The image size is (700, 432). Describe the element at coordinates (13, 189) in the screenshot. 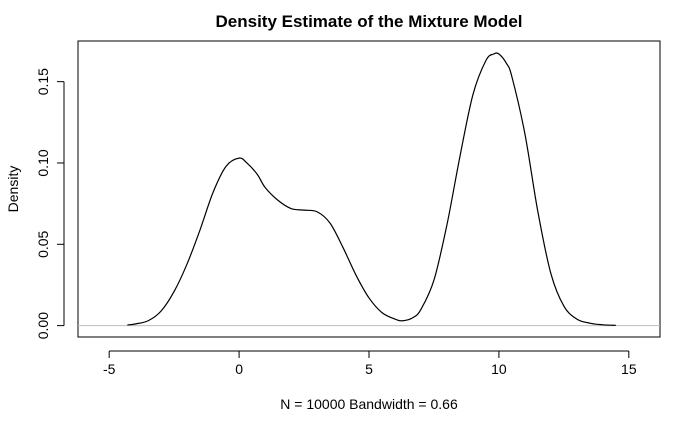

I see `y-axis-label: Density` at that location.